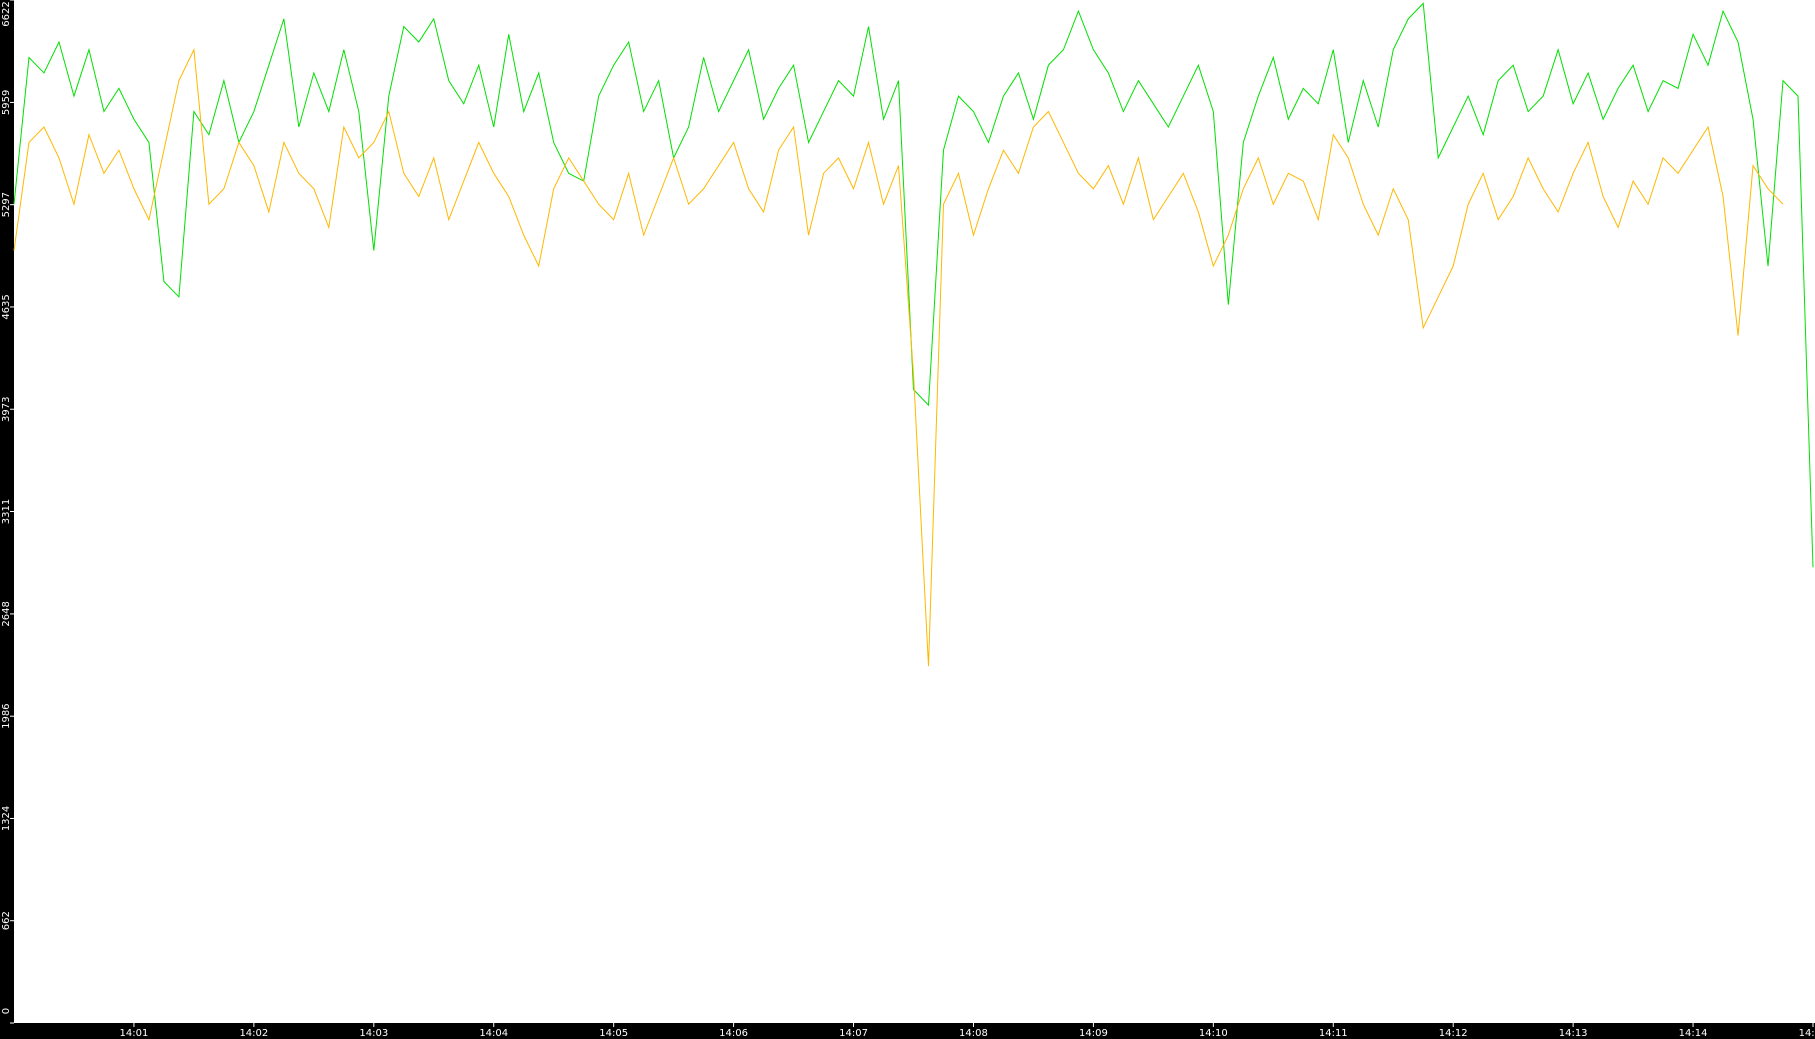 This screenshot has width=1815, height=1039. Describe the element at coordinates (6, 511) in the screenshot. I see `y-tick-label: 3311` at that location.